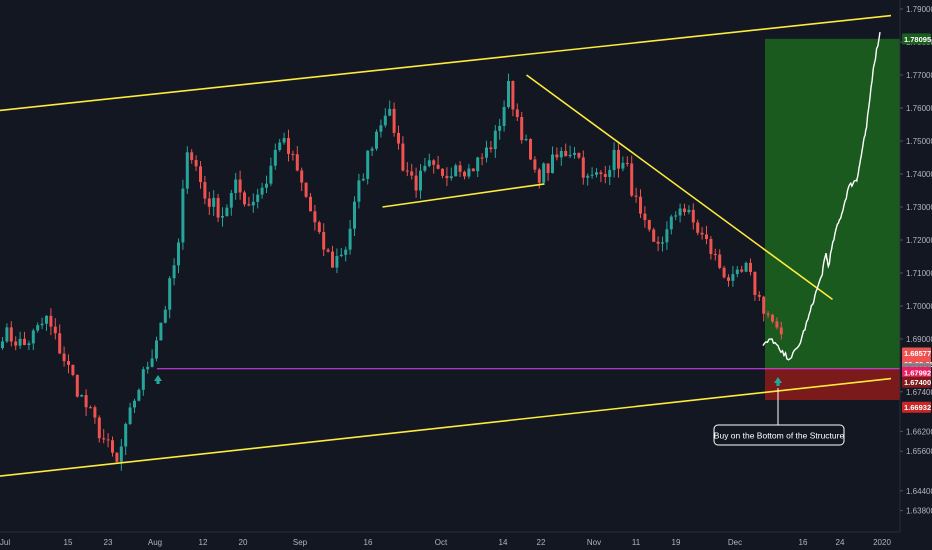  What do you see at coordinates (779, 417) in the screenshot?
I see `annotation-callout: Buy on the Bottom of the Structure` at bounding box center [779, 417].